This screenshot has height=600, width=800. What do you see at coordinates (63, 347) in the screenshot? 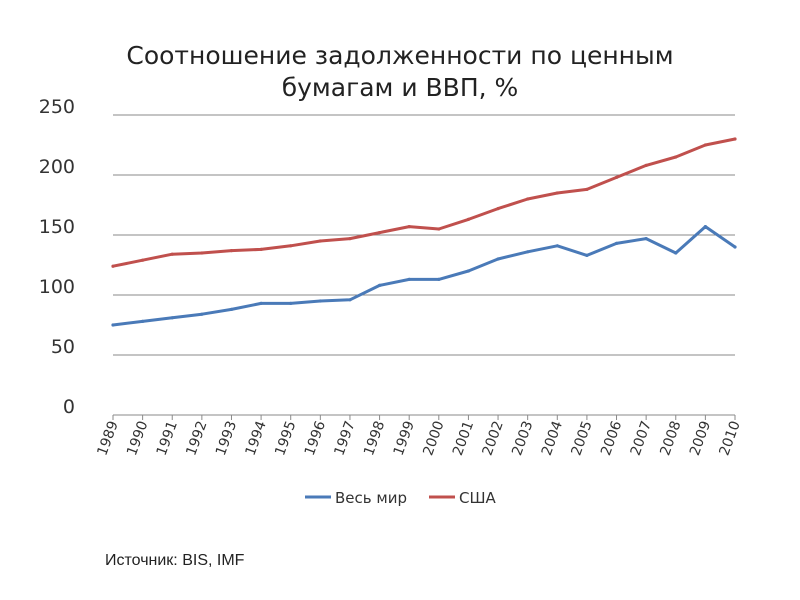
I see `y-tick-label: 50` at bounding box center [63, 347].